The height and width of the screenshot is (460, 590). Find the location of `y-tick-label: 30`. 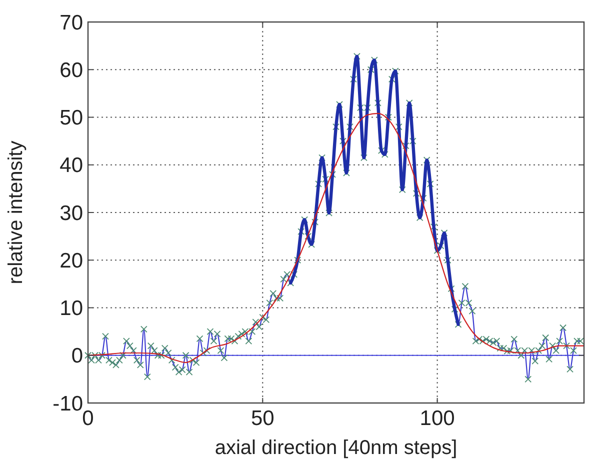

y-tick-label: 30 is located at coordinates (71, 213).